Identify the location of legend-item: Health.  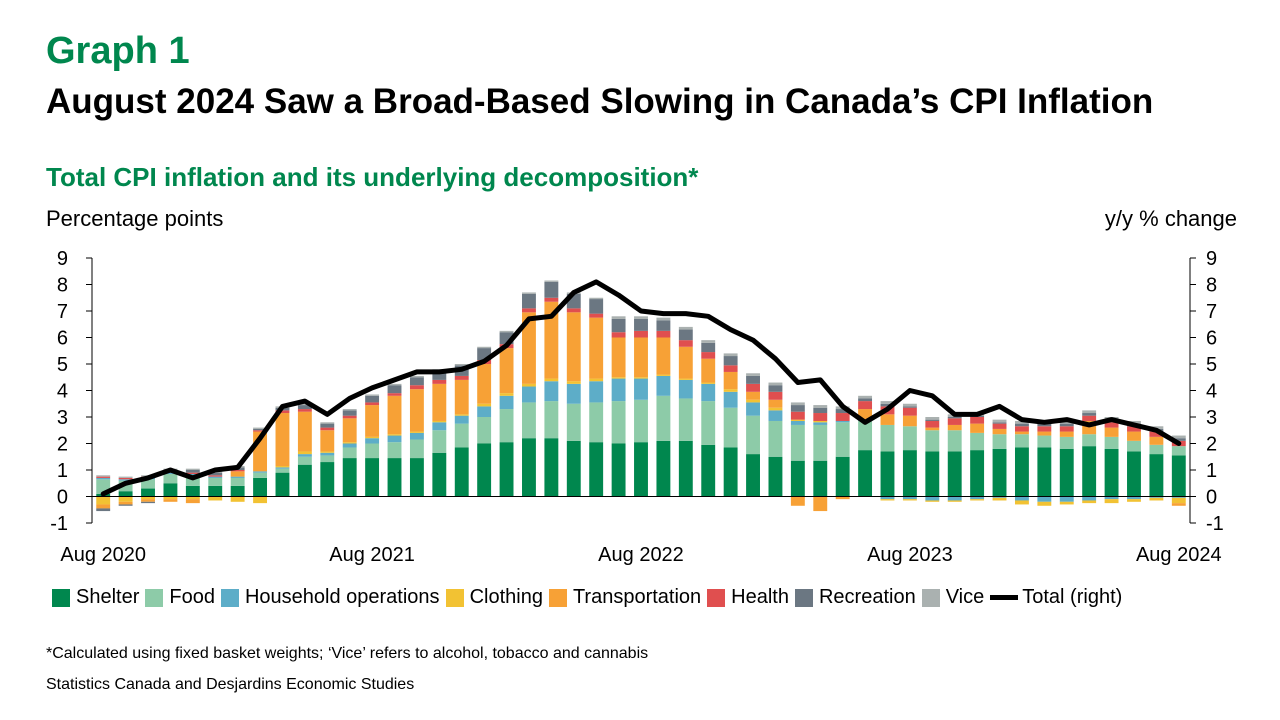
(748, 597).